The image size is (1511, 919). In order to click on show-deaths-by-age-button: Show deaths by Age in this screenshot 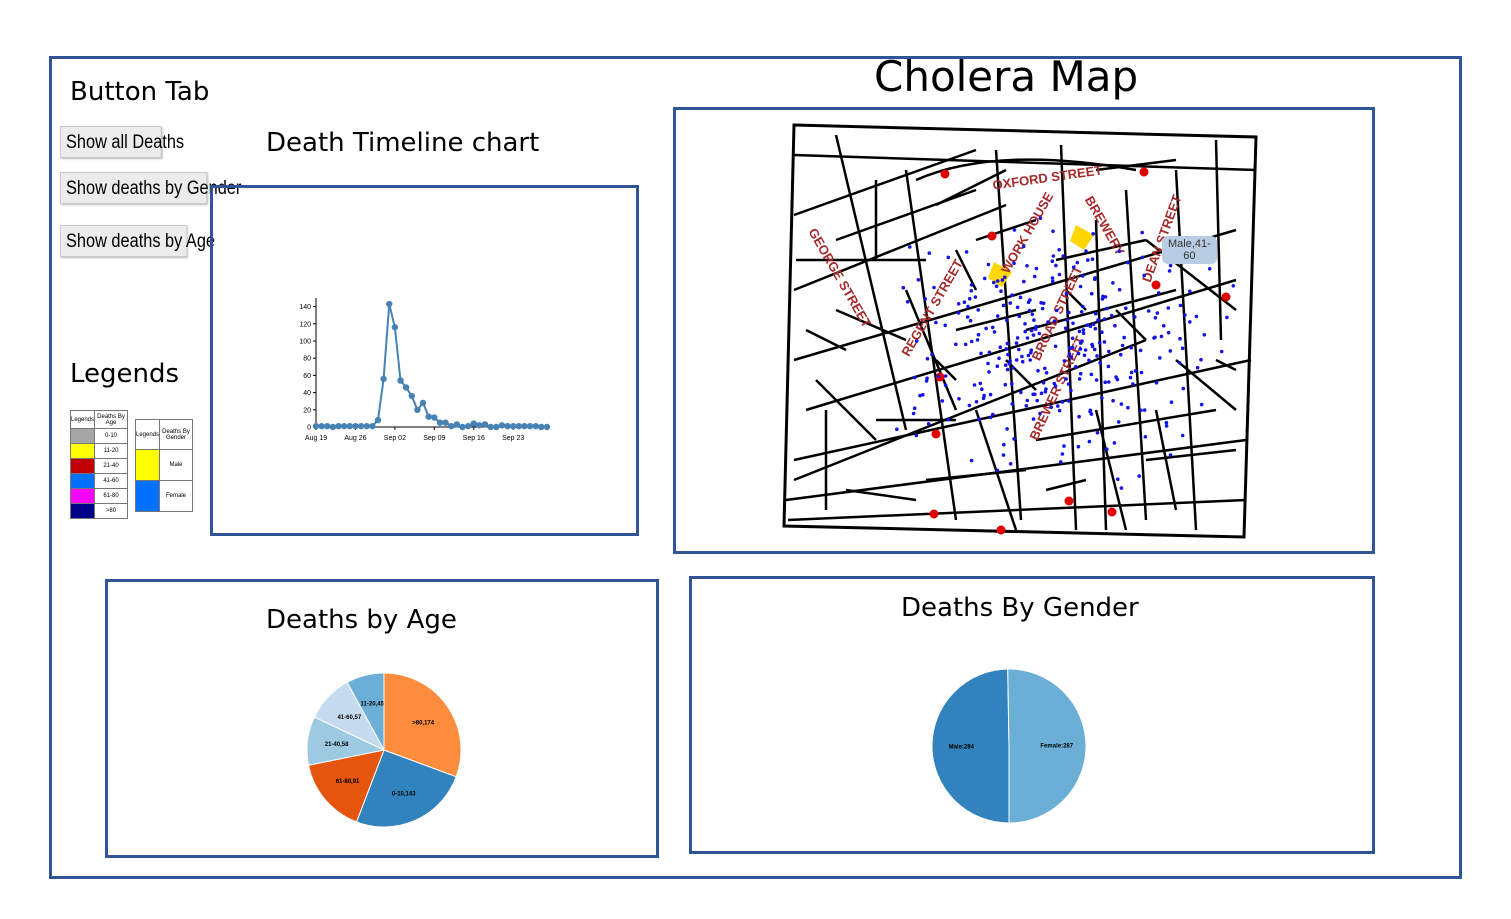, I will do `click(137, 241)`.